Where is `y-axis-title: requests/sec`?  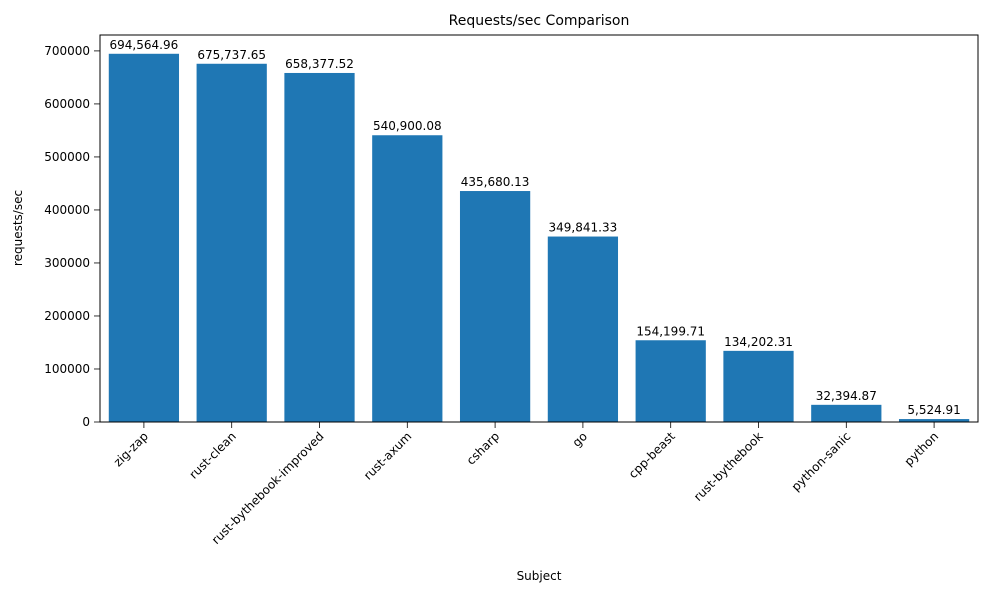
y-axis-title: requests/sec is located at coordinates (18, 228).